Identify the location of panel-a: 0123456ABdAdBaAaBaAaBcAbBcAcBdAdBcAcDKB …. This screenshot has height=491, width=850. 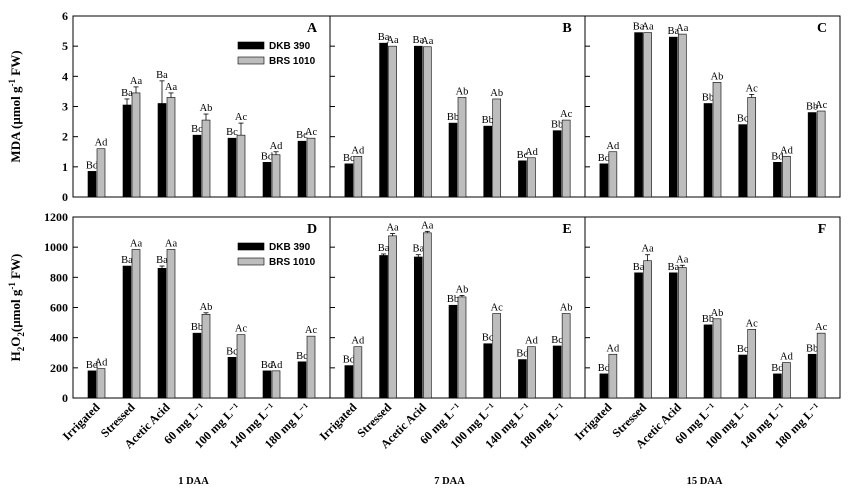
(196, 106).